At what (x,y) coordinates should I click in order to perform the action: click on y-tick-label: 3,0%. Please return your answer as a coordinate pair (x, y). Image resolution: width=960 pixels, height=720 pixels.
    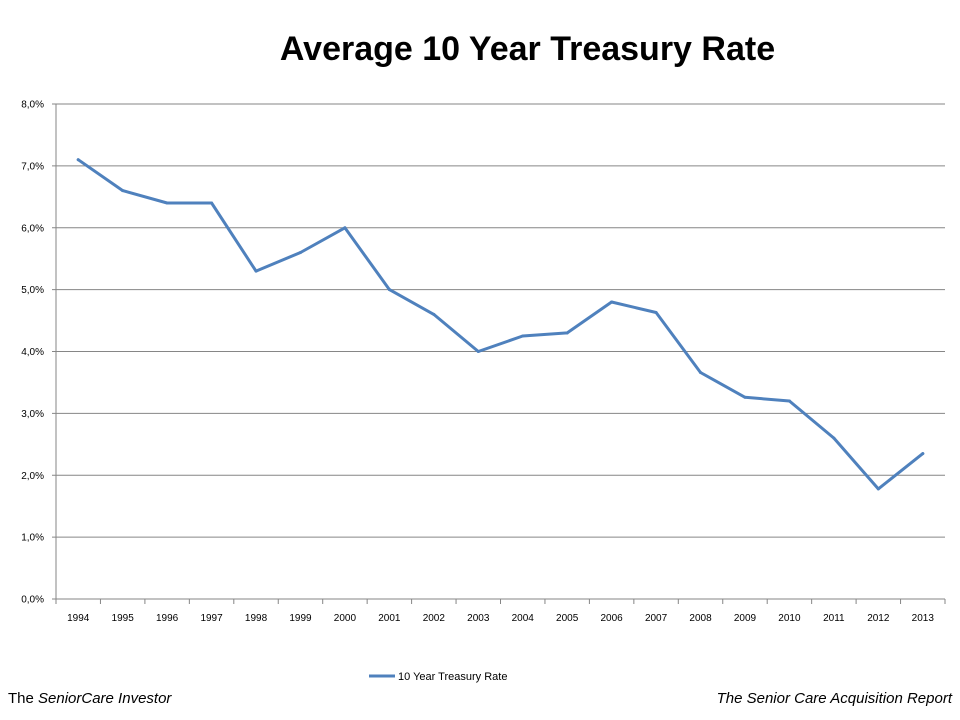
    Looking at the image, I should click on (32, 414).